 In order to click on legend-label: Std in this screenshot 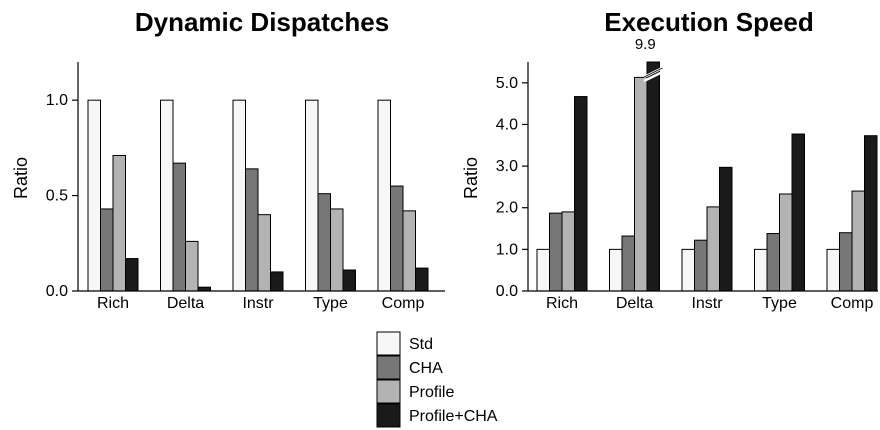, I will do `click(421, 344)`.